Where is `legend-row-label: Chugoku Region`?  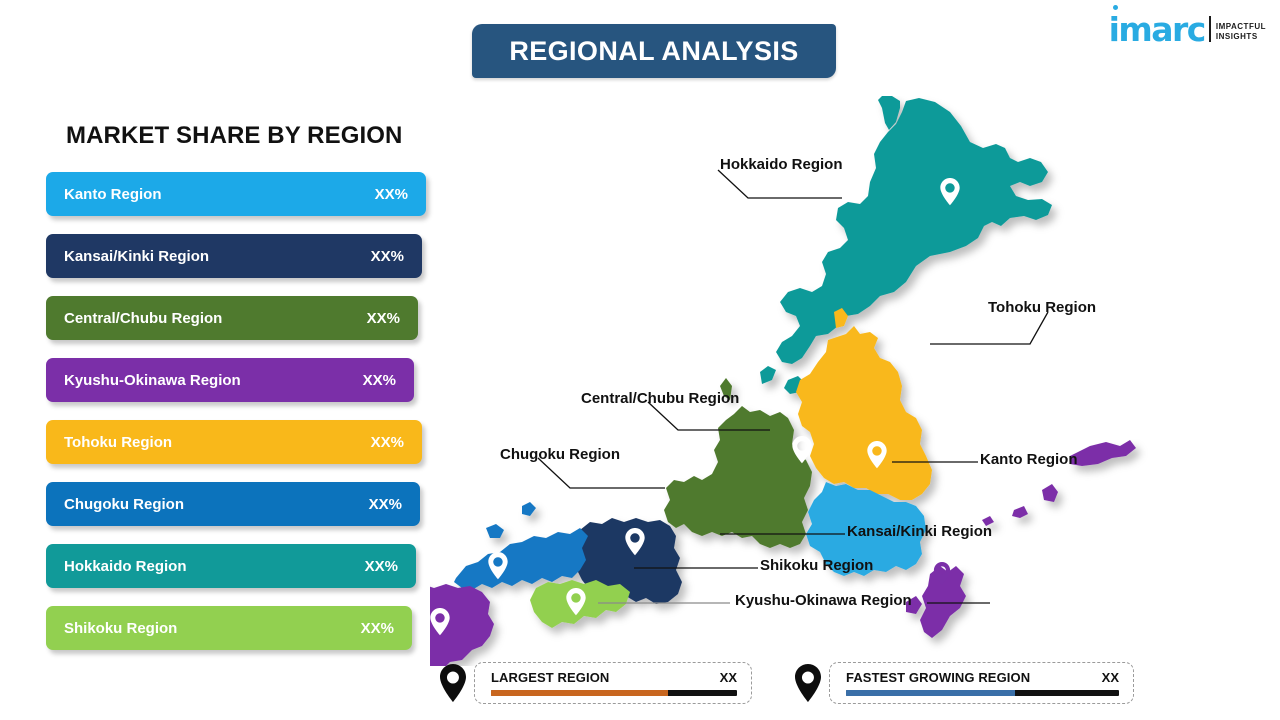 legend-row-label: Chugoku Region is located at coordinates (124, 504).